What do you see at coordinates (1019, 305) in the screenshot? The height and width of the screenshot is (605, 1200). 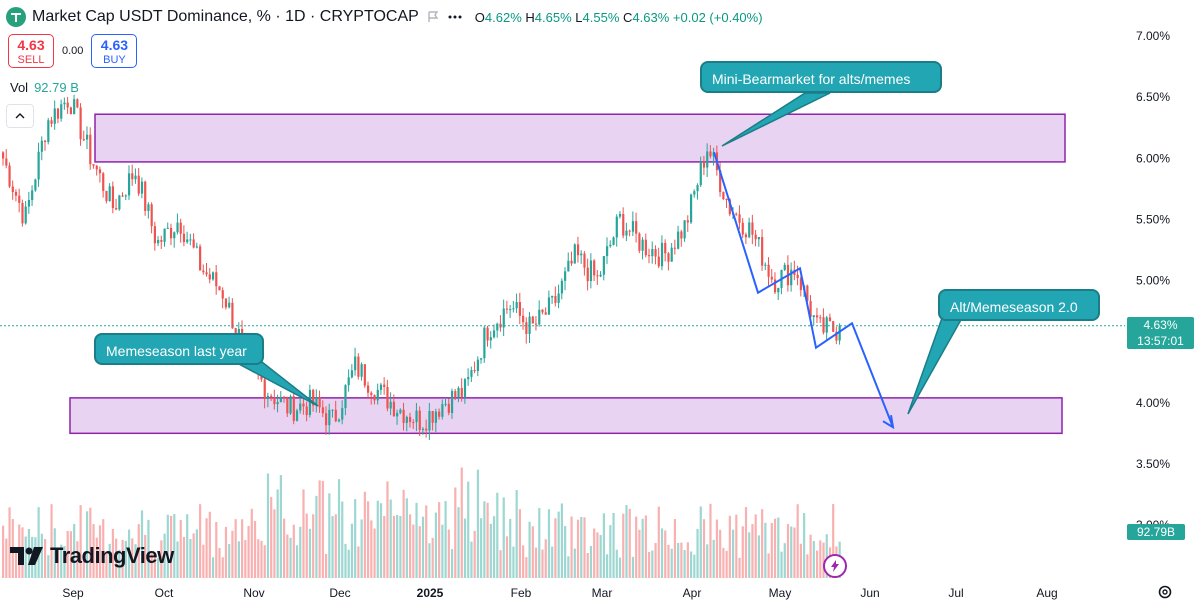 I see `callout-alt-memeseason: Alt/Memeseason 2.0` at bounding box center [1019, 305].